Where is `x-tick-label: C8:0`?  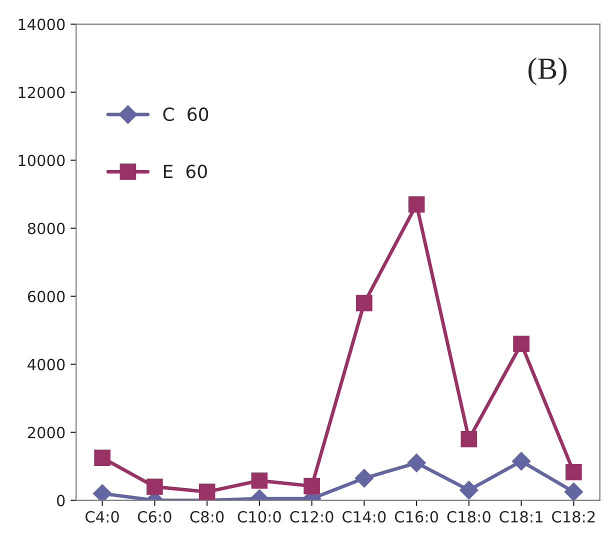 x-tick-label: C8:0 is located at coordinates (207, 517).